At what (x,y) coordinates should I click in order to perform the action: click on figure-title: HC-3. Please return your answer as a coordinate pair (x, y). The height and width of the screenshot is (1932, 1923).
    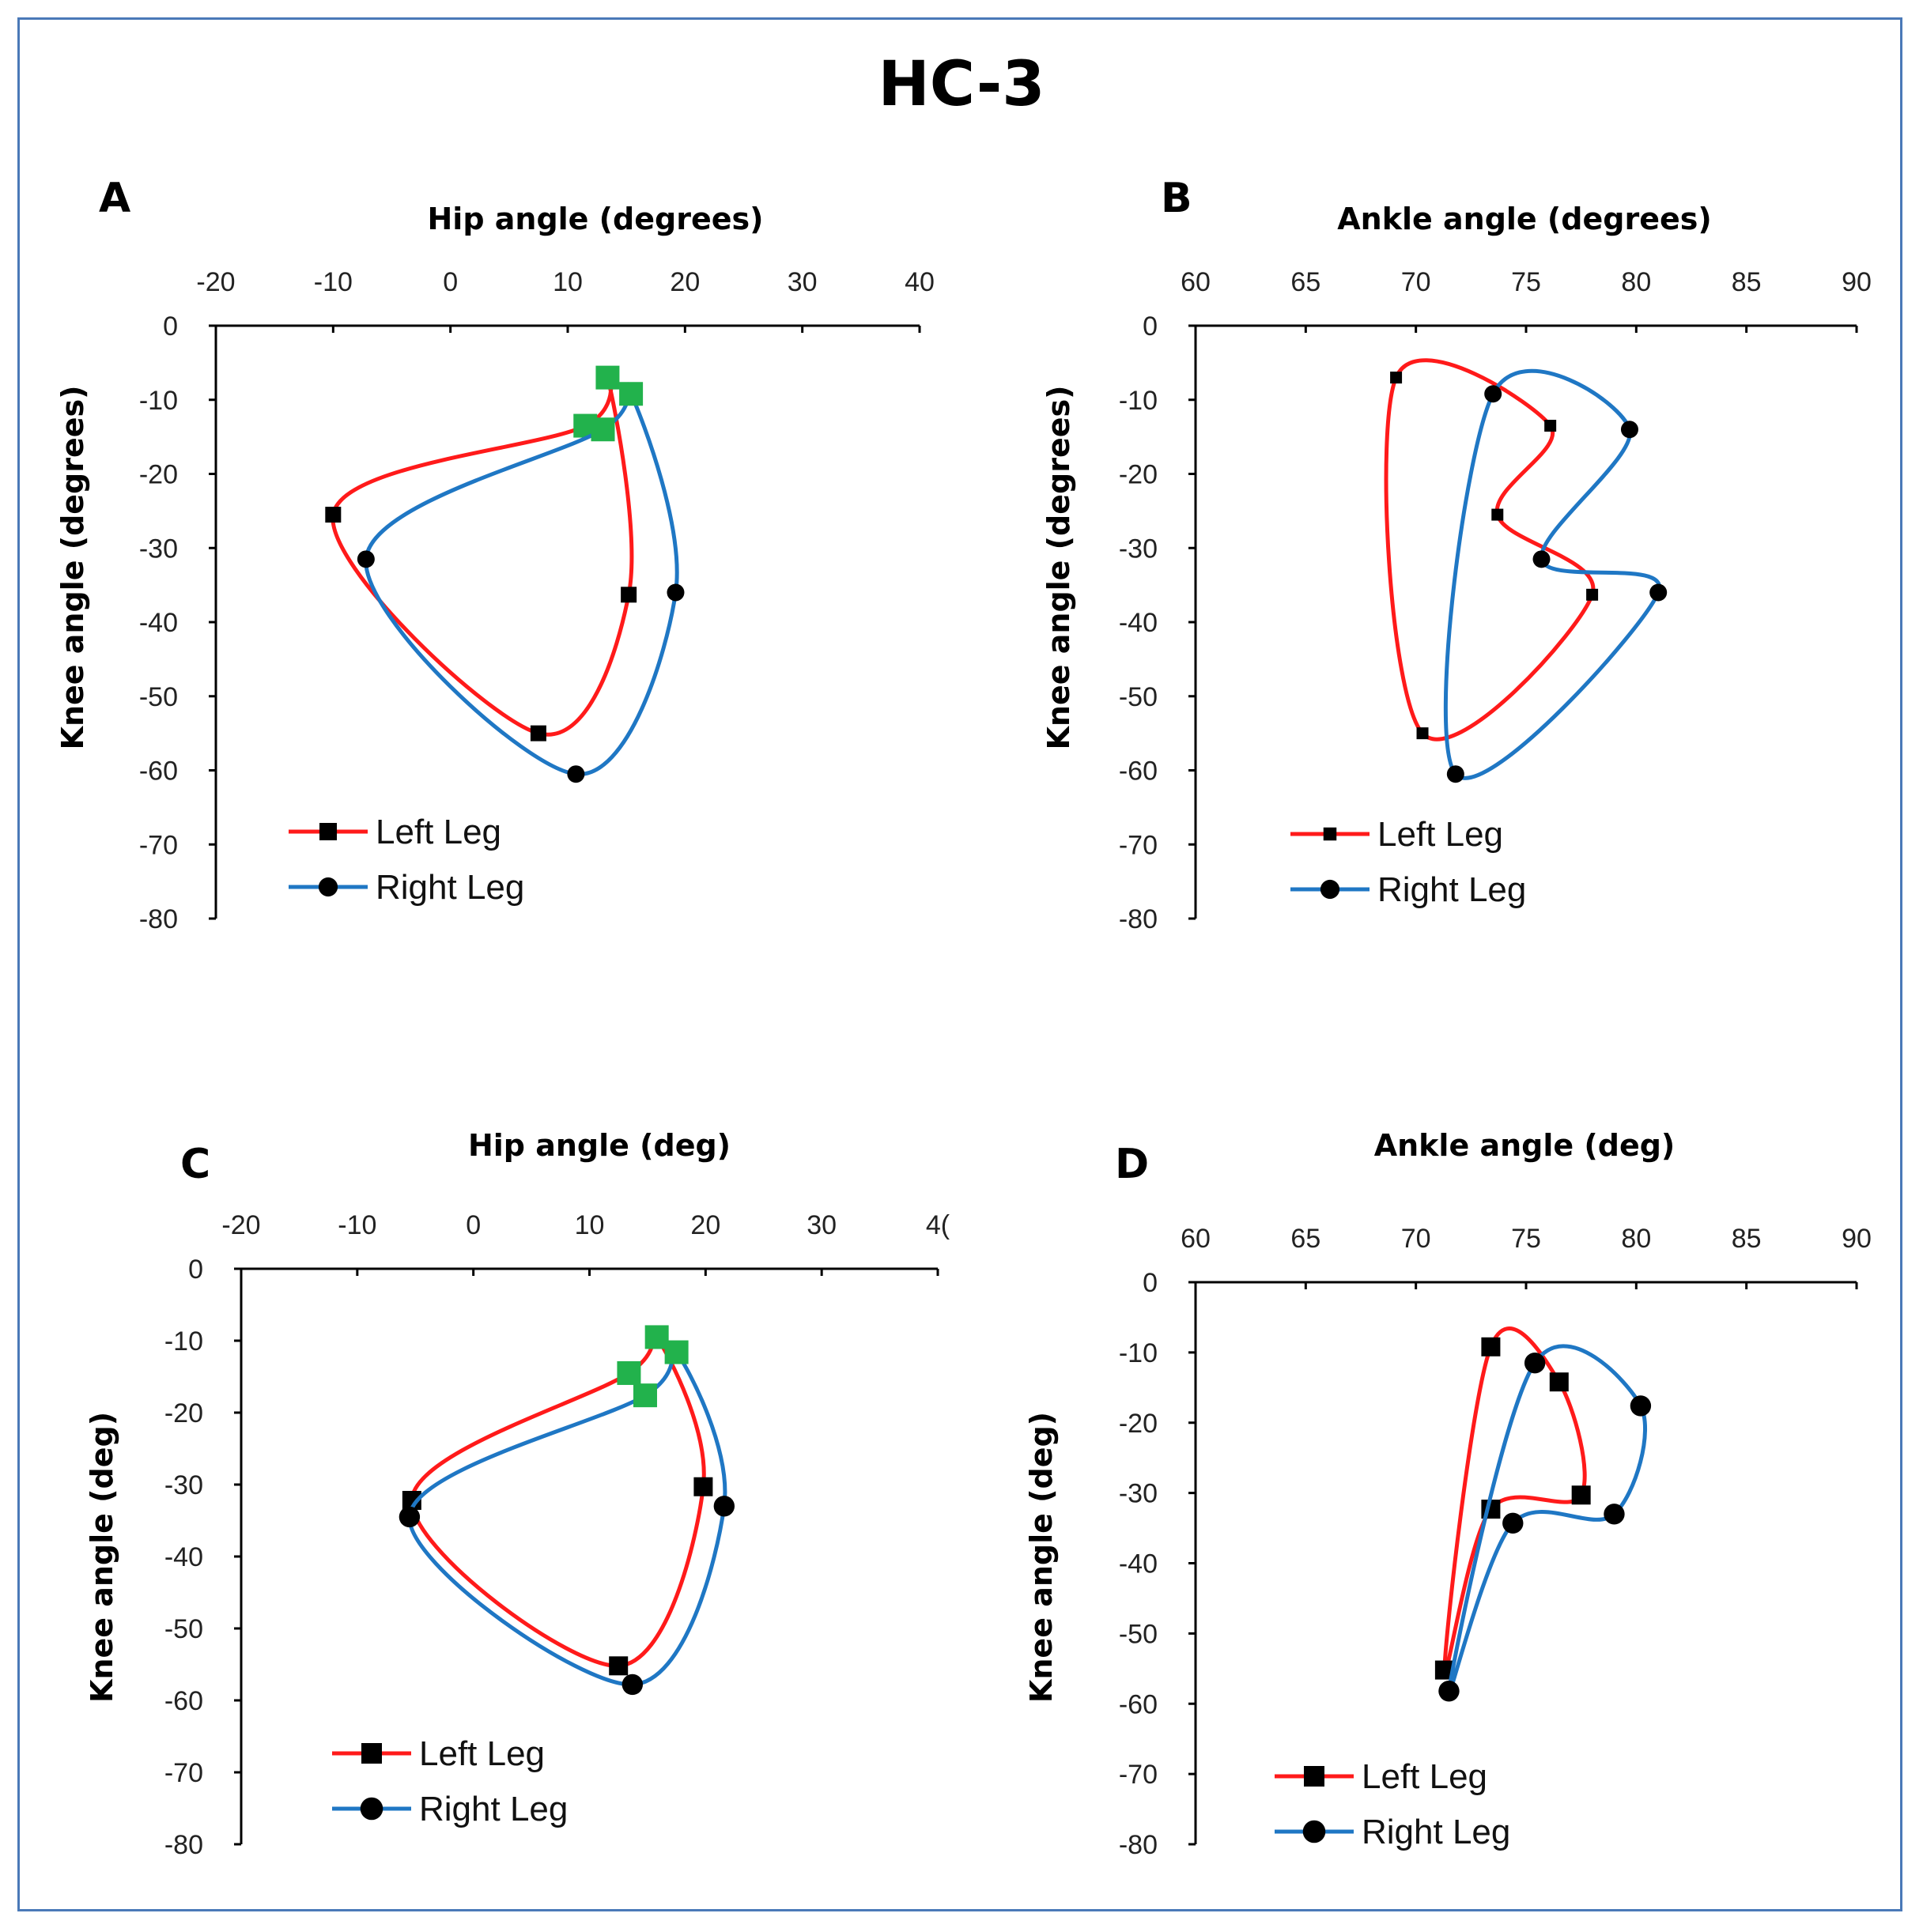
    Looking at the image, I should click on (961, 84).